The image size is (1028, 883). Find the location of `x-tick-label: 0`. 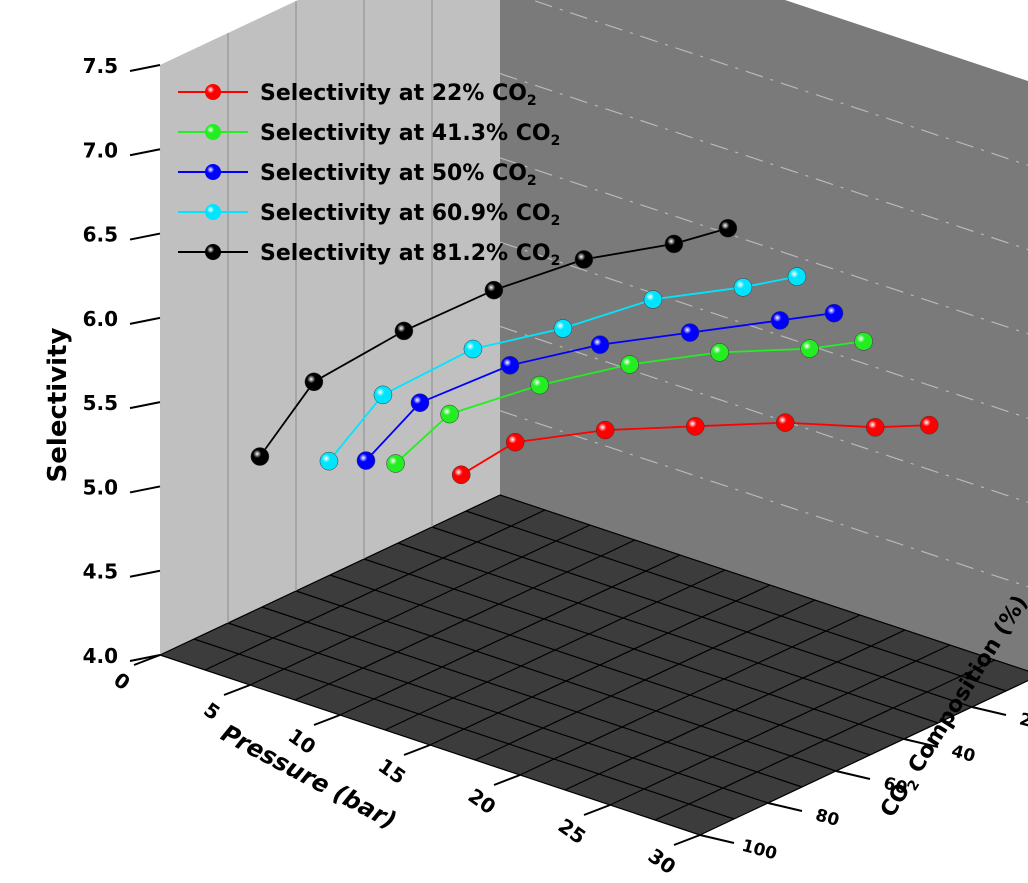

x-tick-label: 0 is located at coordinates (121, 681).